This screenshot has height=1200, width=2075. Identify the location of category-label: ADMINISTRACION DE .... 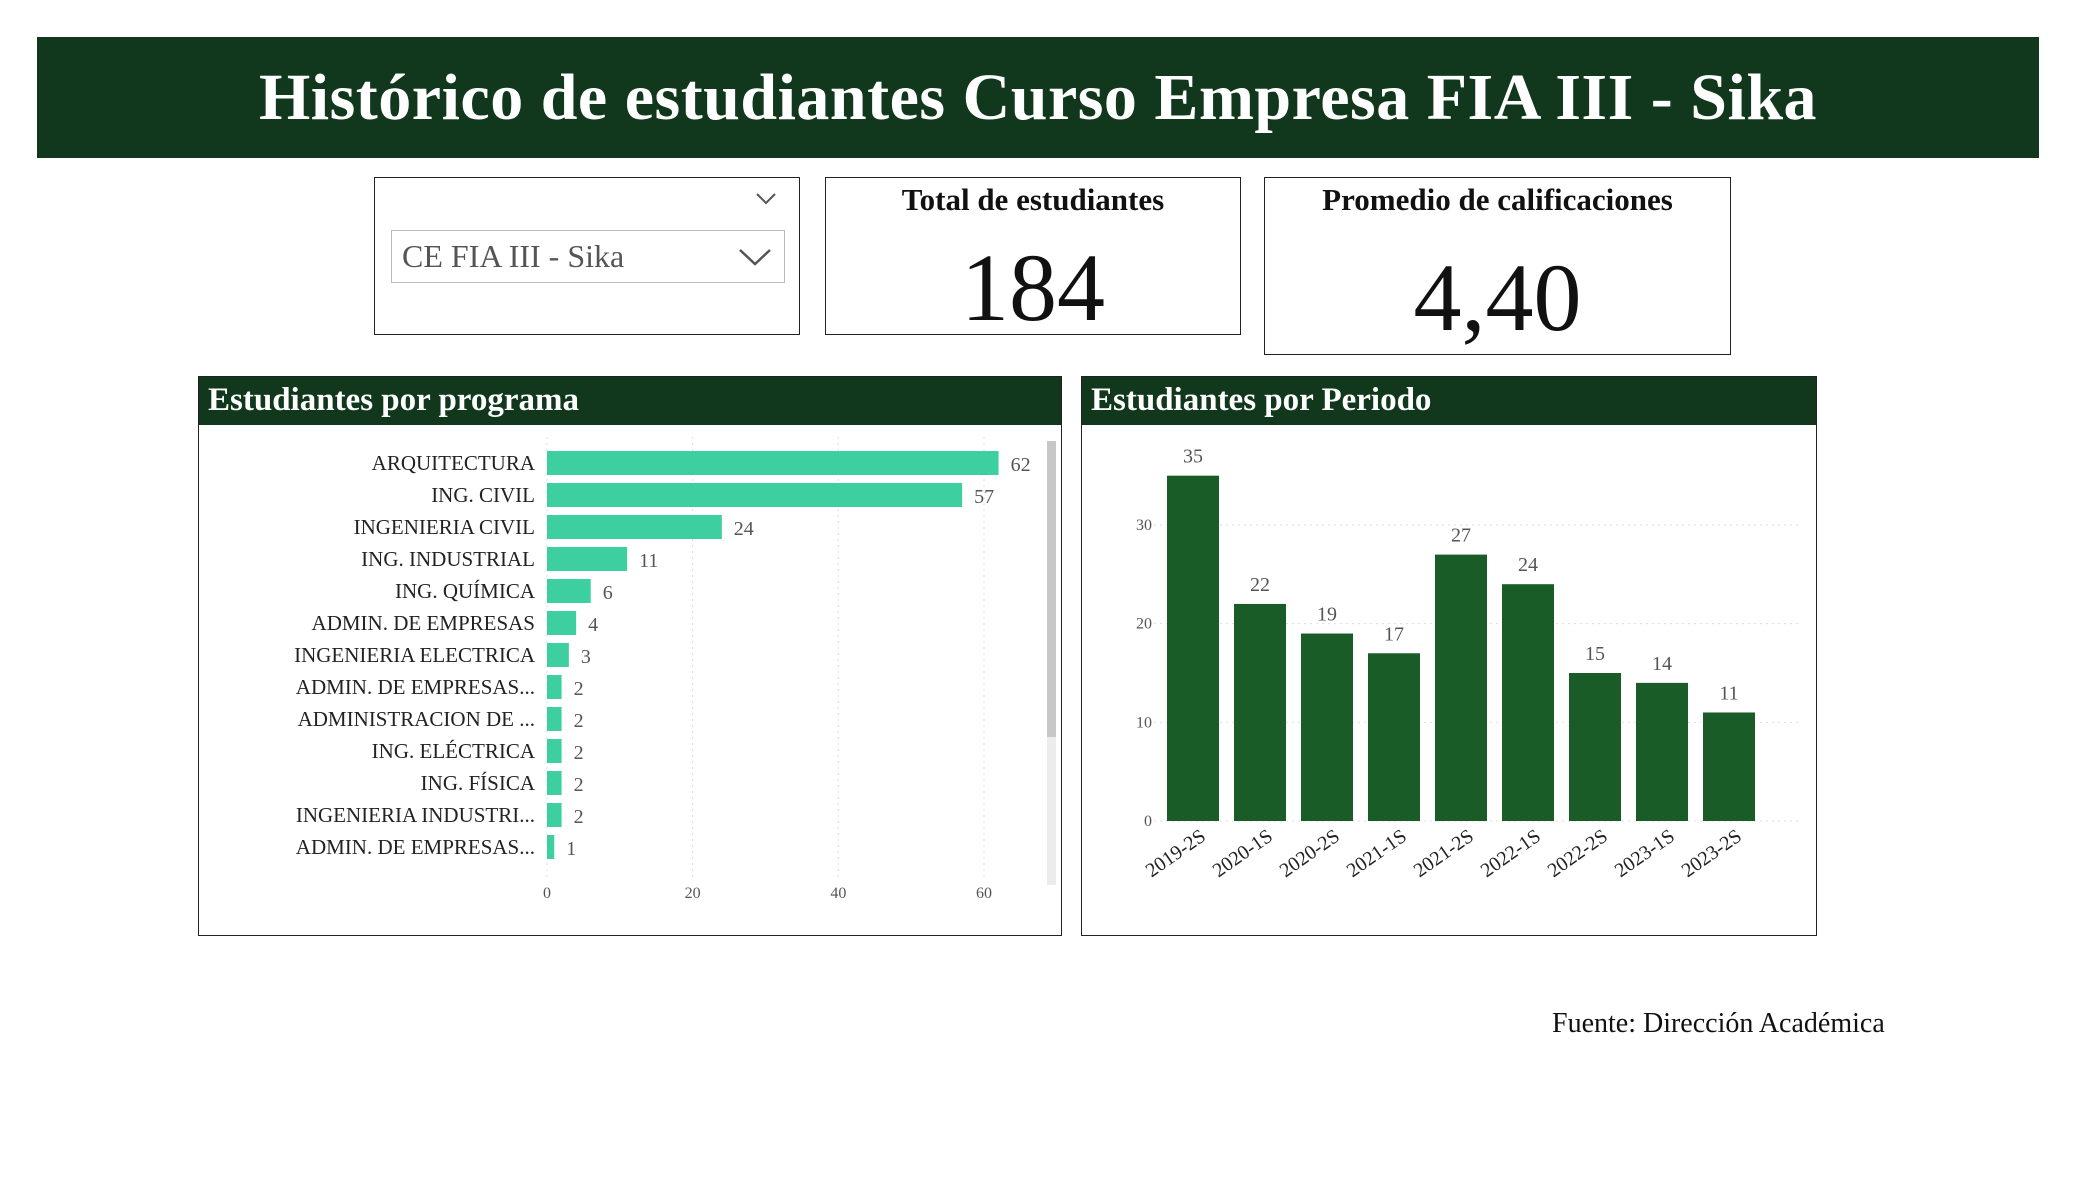
(416, 719).